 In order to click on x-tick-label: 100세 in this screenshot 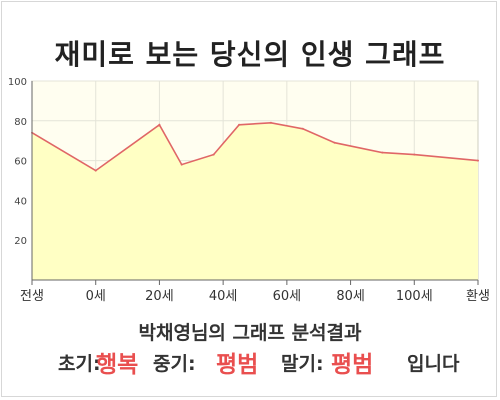, I will do `click(414, 296)`.